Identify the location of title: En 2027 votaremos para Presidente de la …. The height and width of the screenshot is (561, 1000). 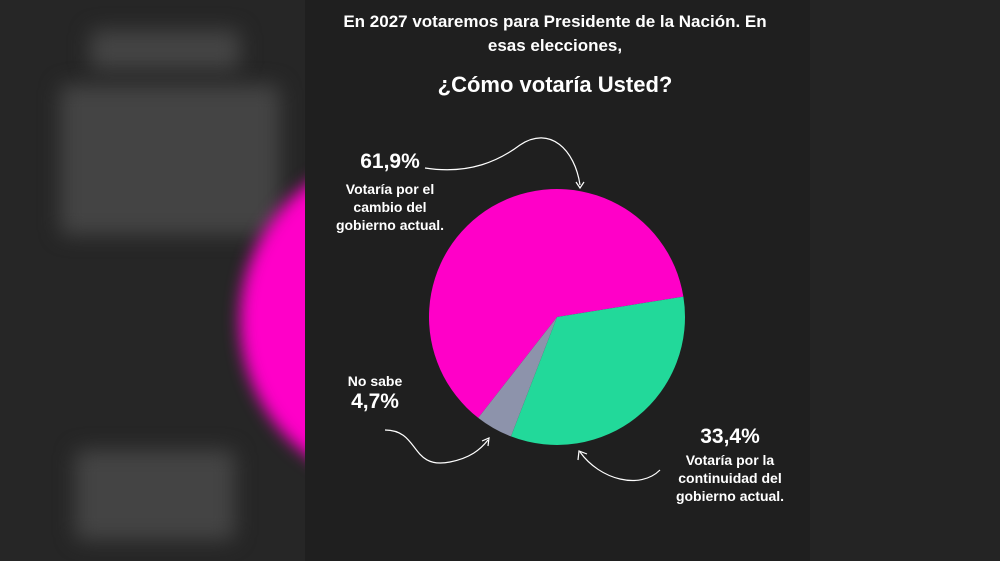
(555, 33).